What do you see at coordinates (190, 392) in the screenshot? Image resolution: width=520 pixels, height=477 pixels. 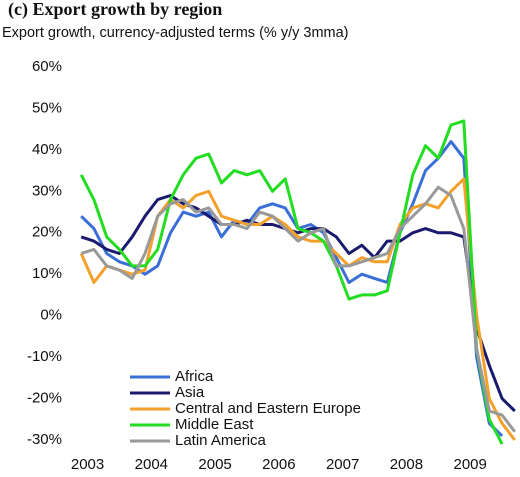 I see `legend-label: Asia` at bounding box center [190, 392].